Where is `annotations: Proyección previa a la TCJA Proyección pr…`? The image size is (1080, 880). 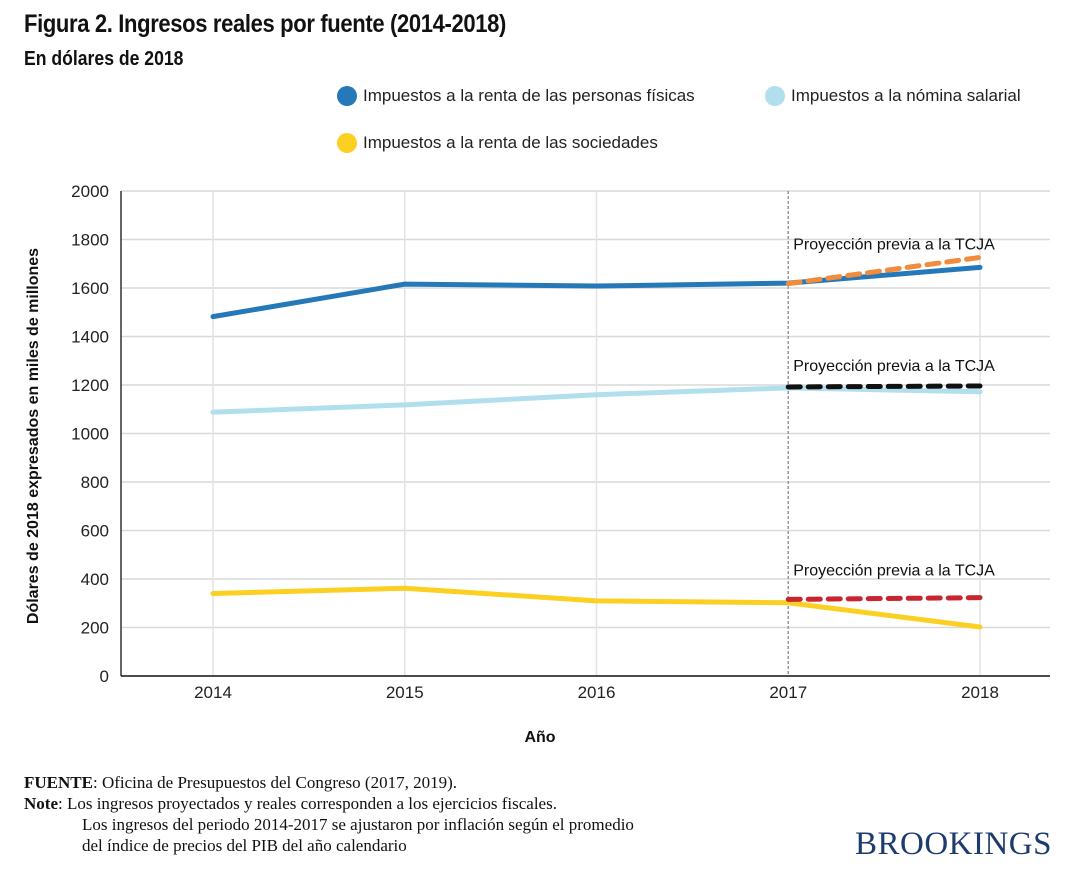
annotations: Proyección previa a la TCJA Proyección pr… is located at coordinates (894, 408).